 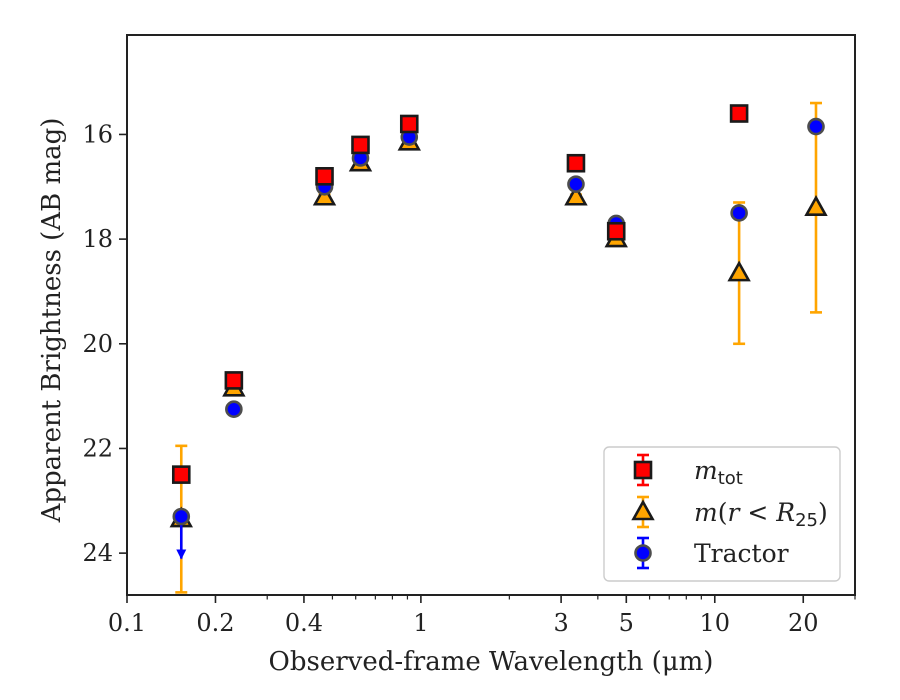 I want to click on legend-tractor-marker, so click(x=643, y=553).